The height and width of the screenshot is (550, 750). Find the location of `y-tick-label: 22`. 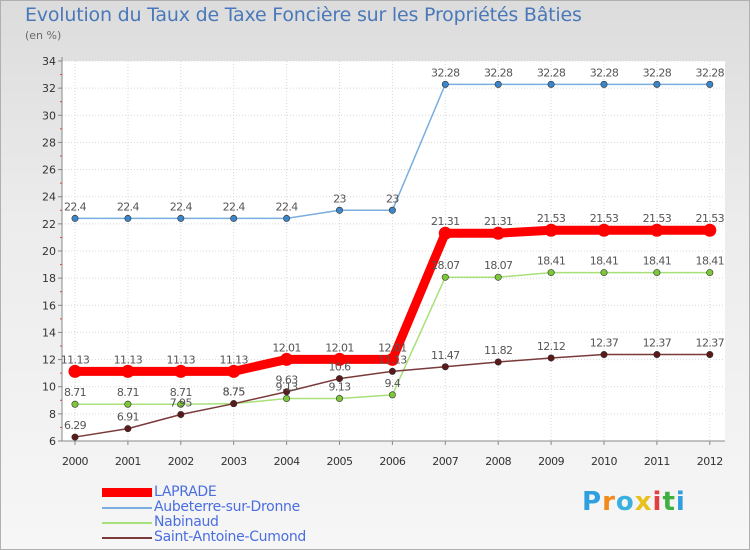

y-tick-label: 22 is located at coordinates (49, 224).